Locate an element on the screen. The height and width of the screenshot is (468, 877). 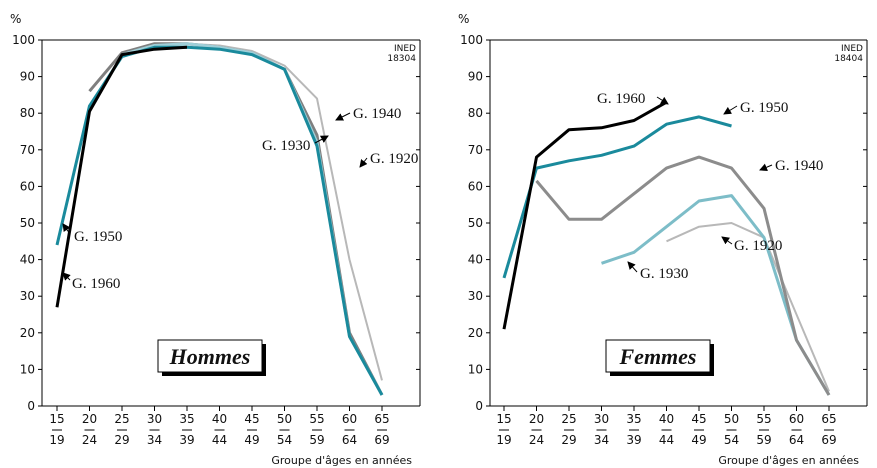
panel-label-box is located at coordinates (658, 356).